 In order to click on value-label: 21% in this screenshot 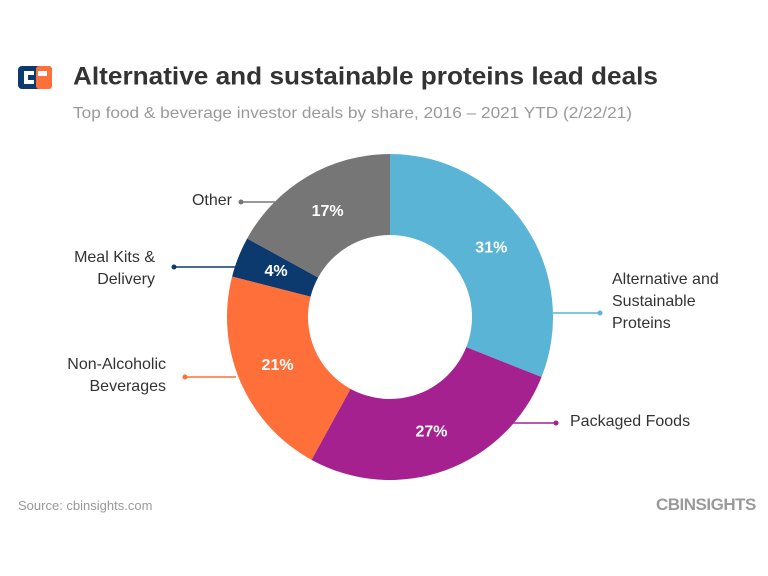, I will do `click(278, 365)`.